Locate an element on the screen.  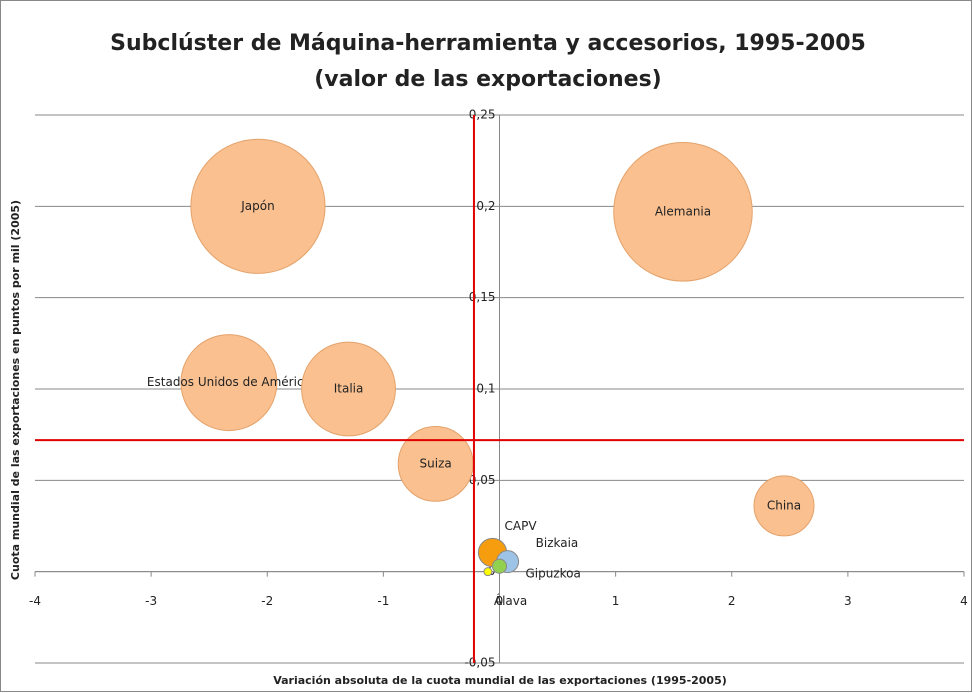
x-tick-label: -4 is located at coordinates (35, 601).